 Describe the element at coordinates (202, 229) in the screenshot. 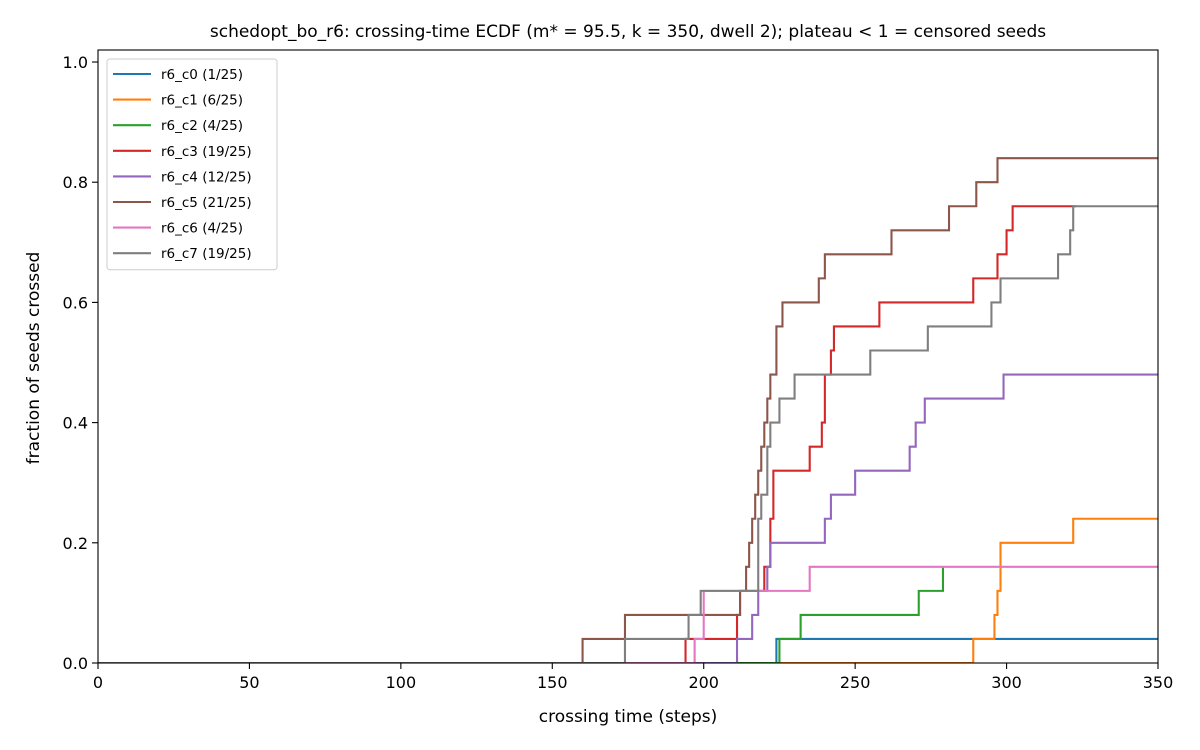

I see `legend-entry-6: r6_c6 (4/25)` at that location.